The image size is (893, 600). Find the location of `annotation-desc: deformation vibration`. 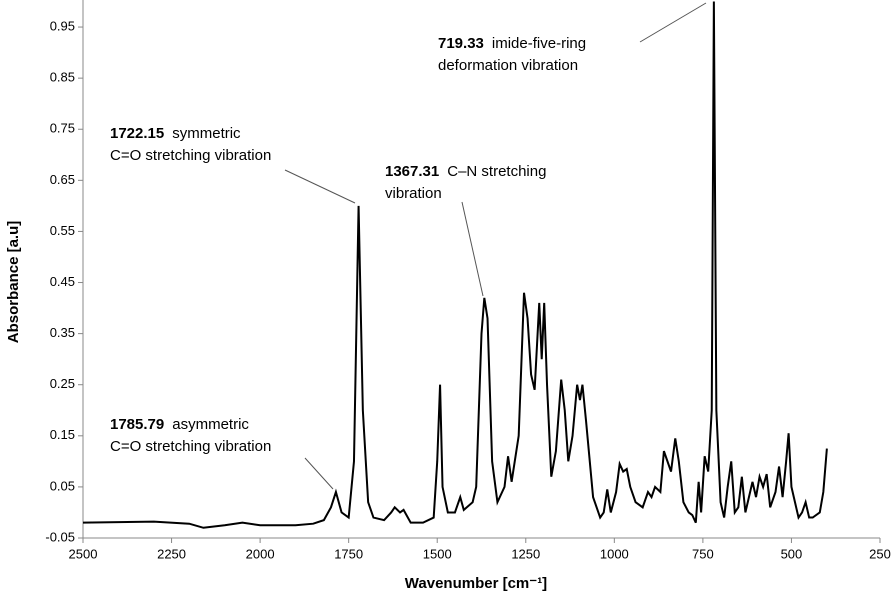

annotation-desc: deformation vibration is located at coordinates (508, 65).